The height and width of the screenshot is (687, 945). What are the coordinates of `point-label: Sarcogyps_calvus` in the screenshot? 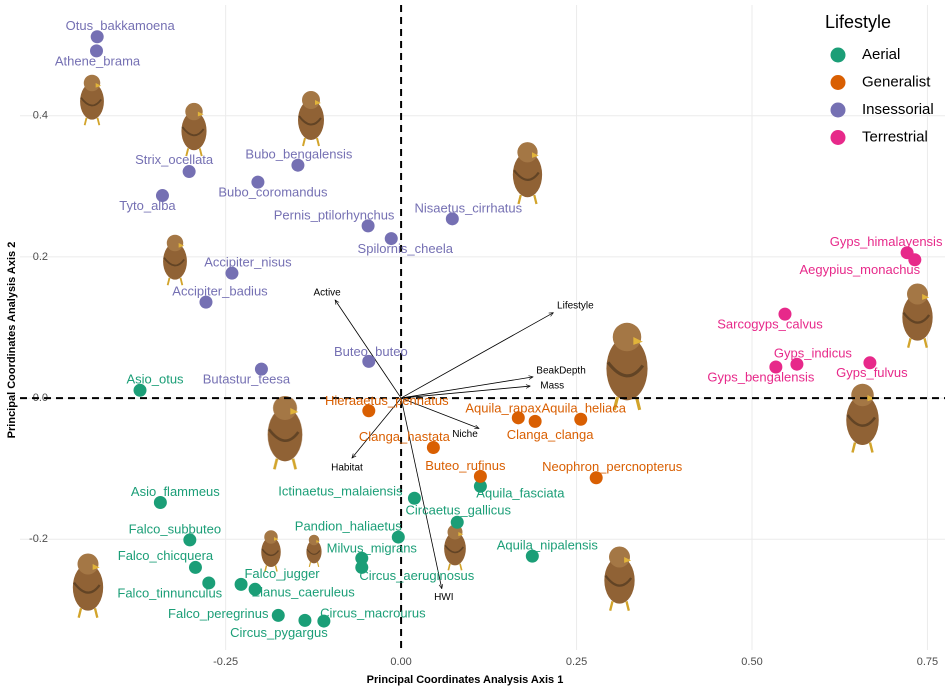 It's located at (770, 324).